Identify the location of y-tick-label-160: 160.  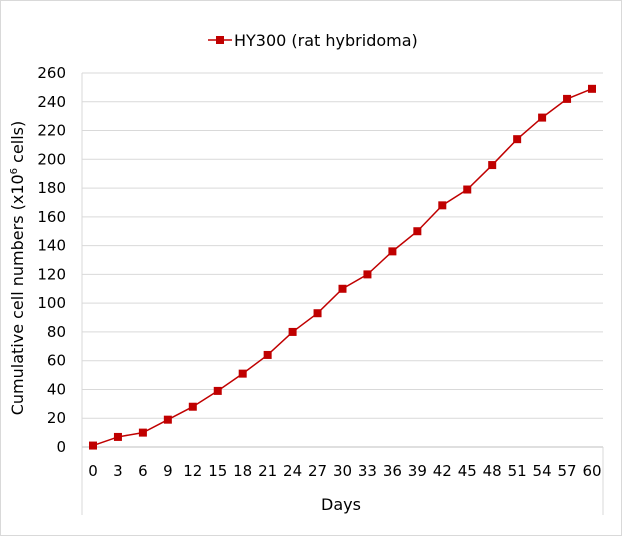
(51, 217).